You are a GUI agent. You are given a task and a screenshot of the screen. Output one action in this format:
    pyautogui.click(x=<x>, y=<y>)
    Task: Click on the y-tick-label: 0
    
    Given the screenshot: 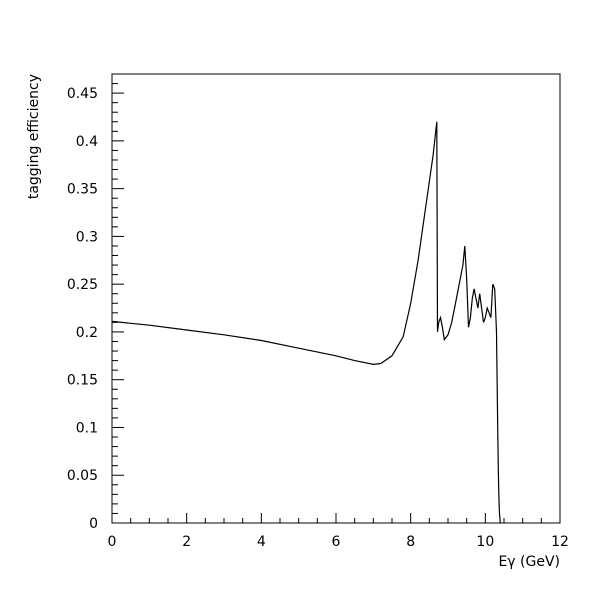 What is the action you would take?
    pyautogui.click(x=93, y=524)
    